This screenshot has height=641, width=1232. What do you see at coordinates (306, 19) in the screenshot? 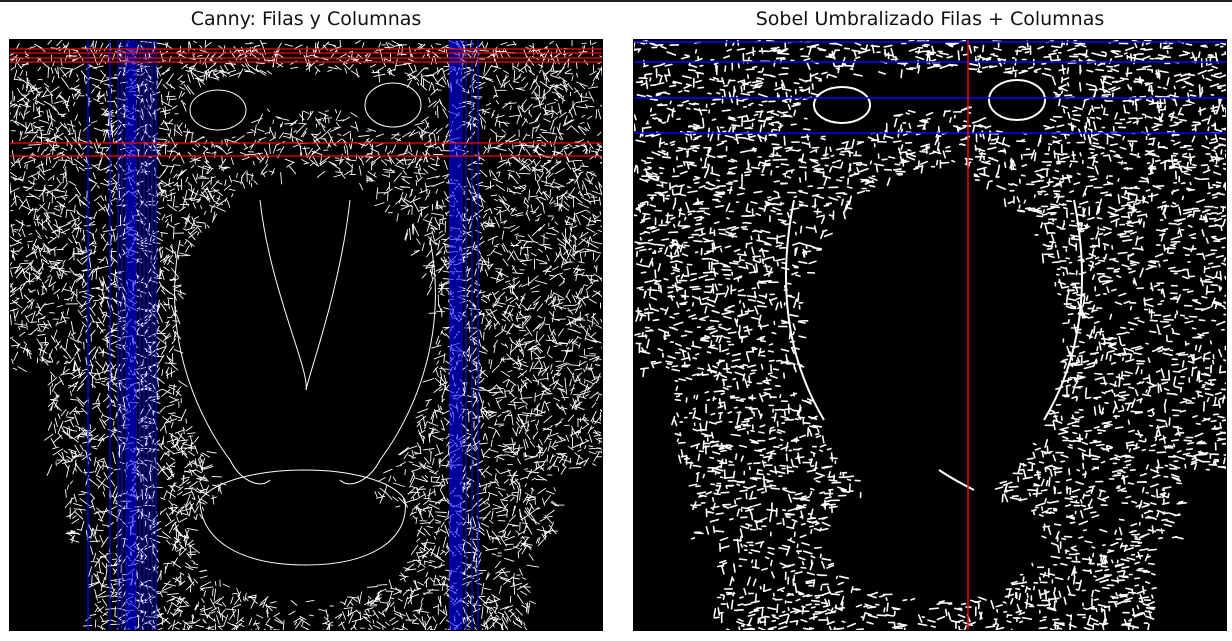
I see `canny-panel-title: Canny: Filas y Columnas` at bounding box center [306, 19].